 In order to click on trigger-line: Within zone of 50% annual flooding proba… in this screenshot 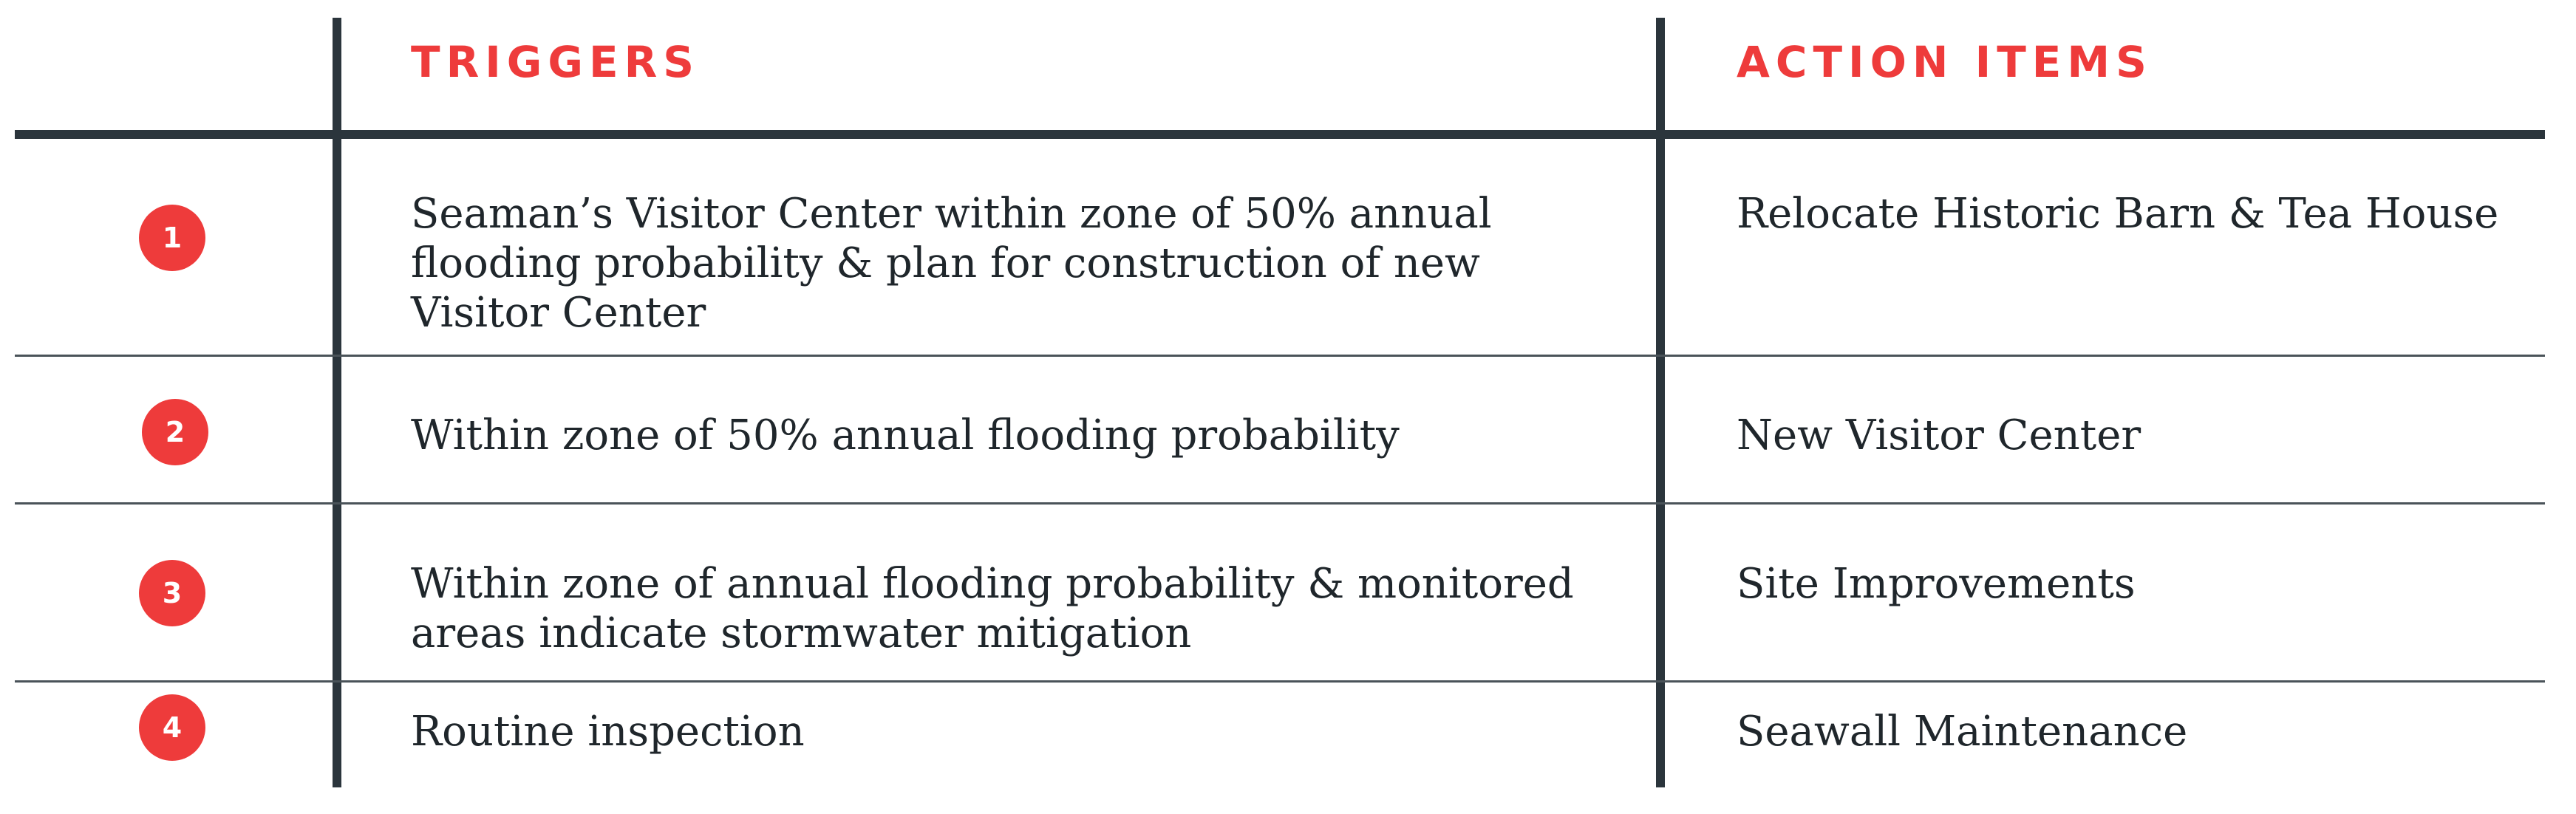, I will do `click(905, 435)`.